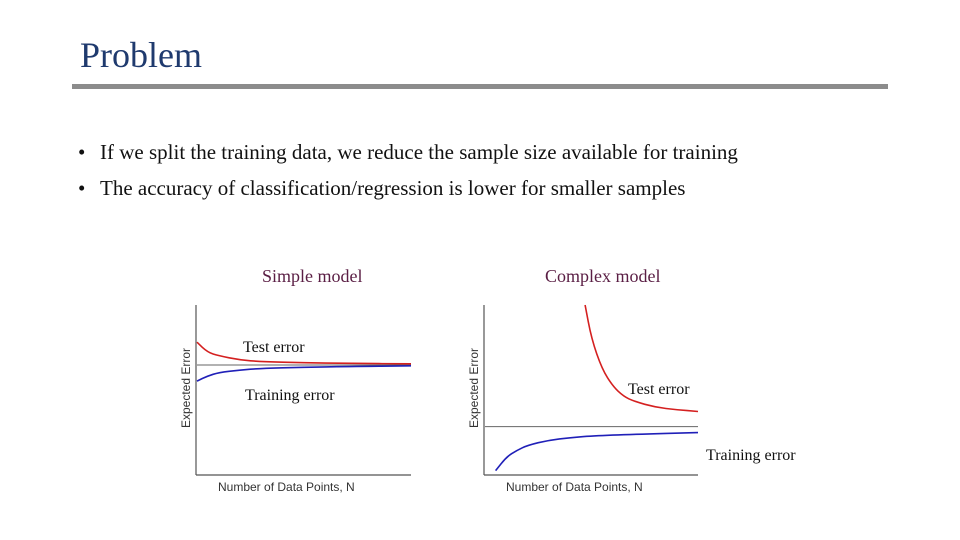 The image size is (960, 540). I want to click on simple-test-error-label: Test error, so click(274, 347).